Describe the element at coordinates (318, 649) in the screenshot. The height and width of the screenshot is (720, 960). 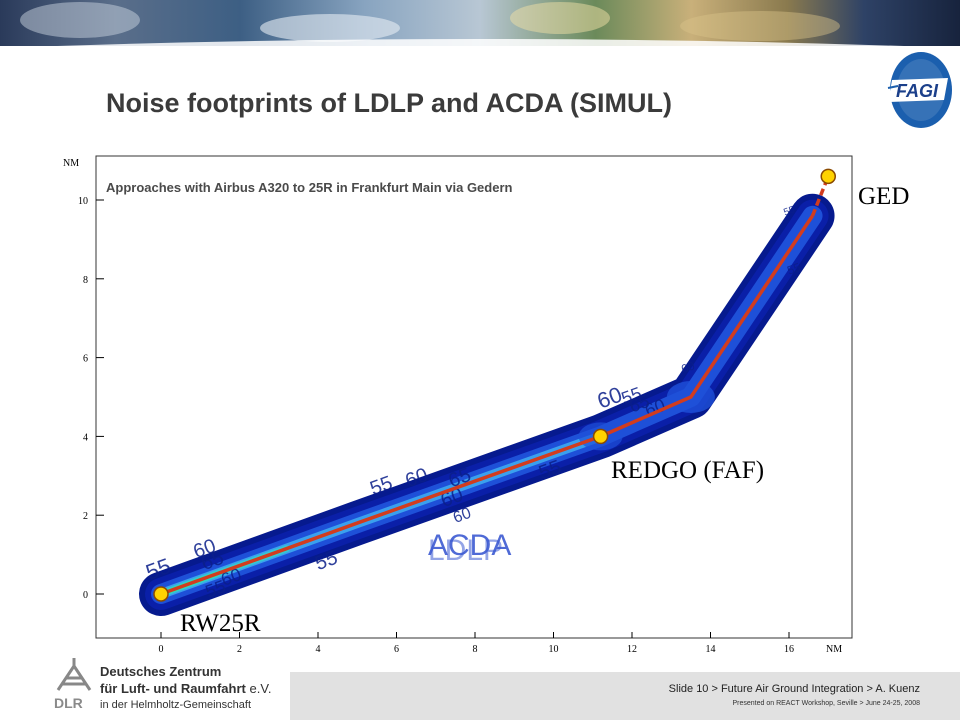
I see `x-tick-label: 4` at that location.